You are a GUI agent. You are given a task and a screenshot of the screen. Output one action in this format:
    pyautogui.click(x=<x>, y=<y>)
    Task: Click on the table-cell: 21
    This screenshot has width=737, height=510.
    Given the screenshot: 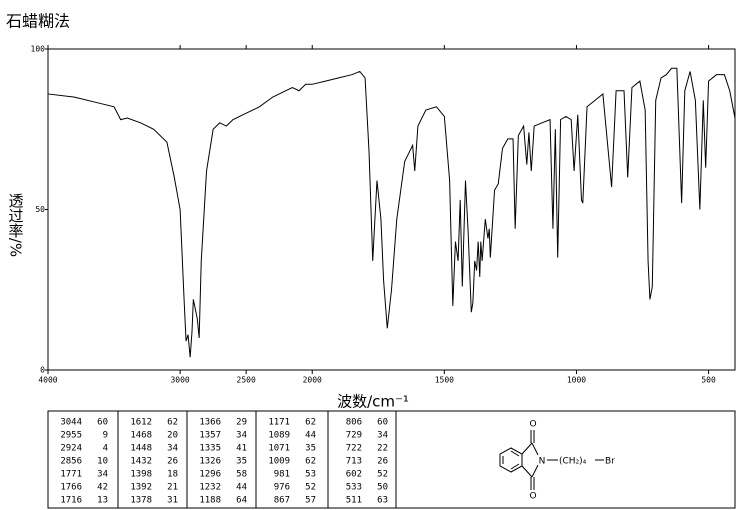 What is the action you would take?
    pyautogui.click(x=172, y=488)
    